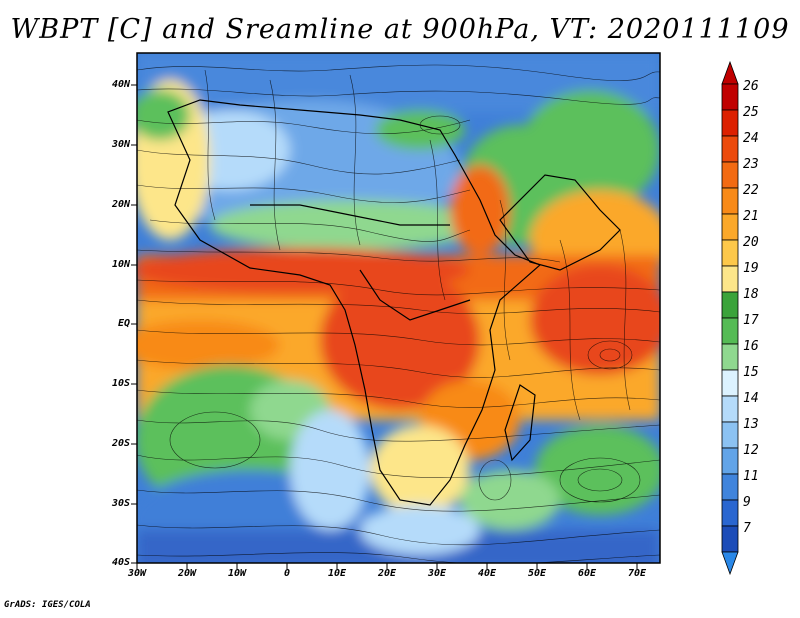 The width and height of the screenshot is (800, 618). Describe the element at coordinates (237, 573) in the screenshot. I see `lon-label: 10W` at that location.